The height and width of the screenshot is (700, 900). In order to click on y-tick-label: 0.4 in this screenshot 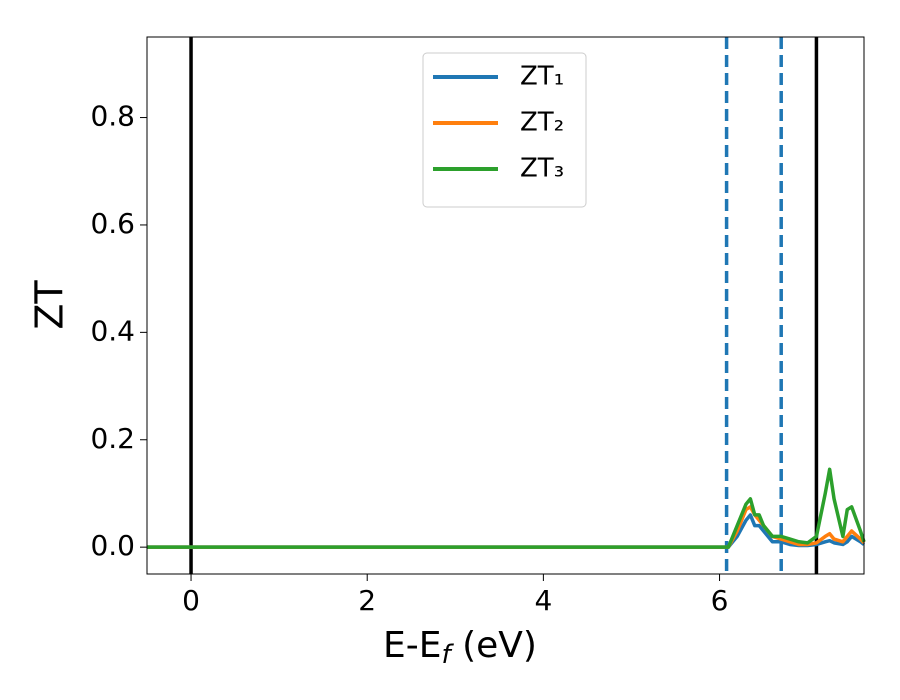, I will do `click(112, 330)`.